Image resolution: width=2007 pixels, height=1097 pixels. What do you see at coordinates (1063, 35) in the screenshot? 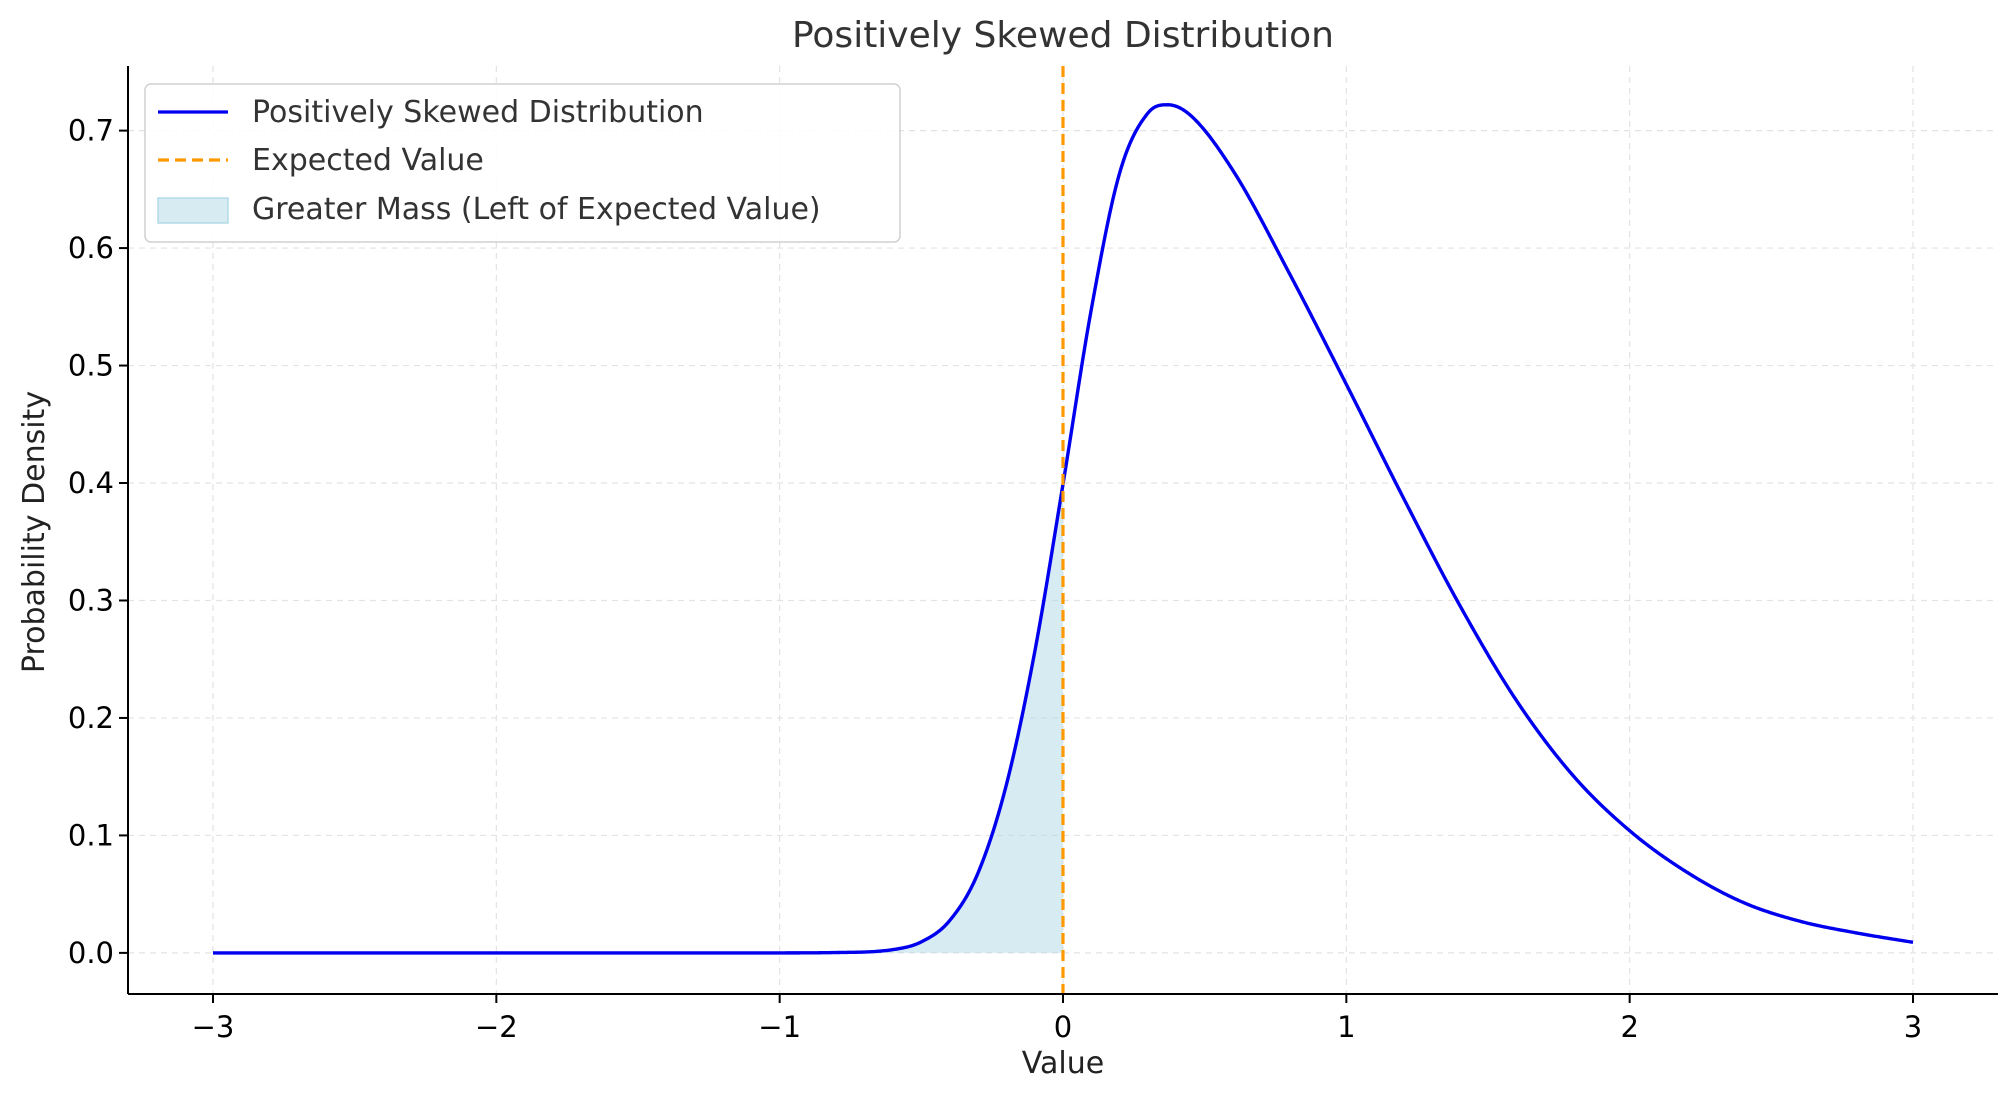
I see `chart-title: Positively Skewed Distribution` at bounding box center [1063, 35].